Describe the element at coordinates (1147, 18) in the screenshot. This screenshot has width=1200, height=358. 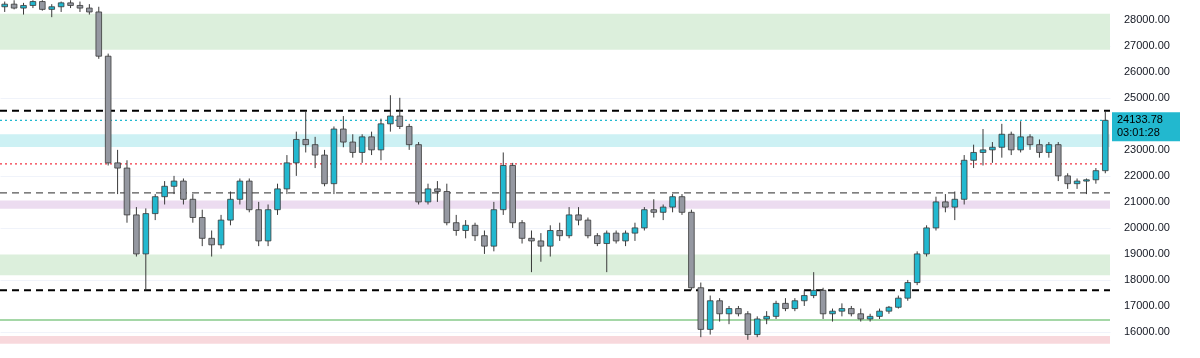
I see `y-tick-label: 28000.00` at that location.